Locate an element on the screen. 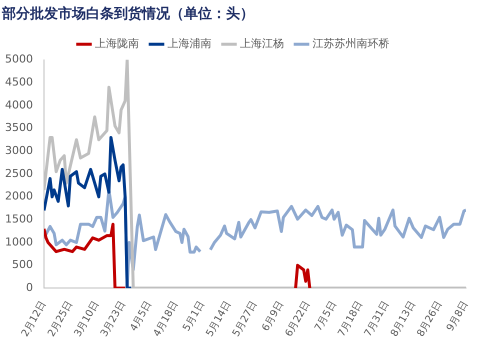  y-tick-label: 0 is located at coordinates (29, 287).